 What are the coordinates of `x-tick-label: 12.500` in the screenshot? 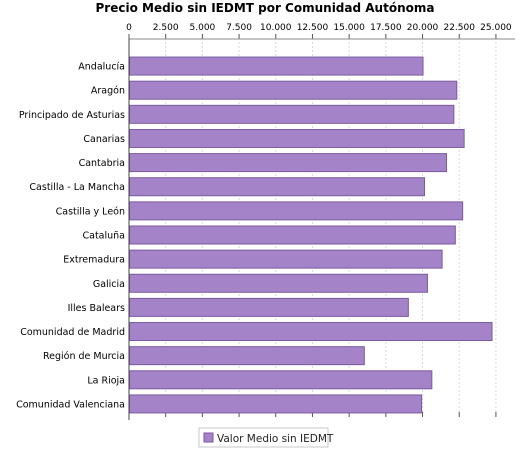 It's located at (313, 28).